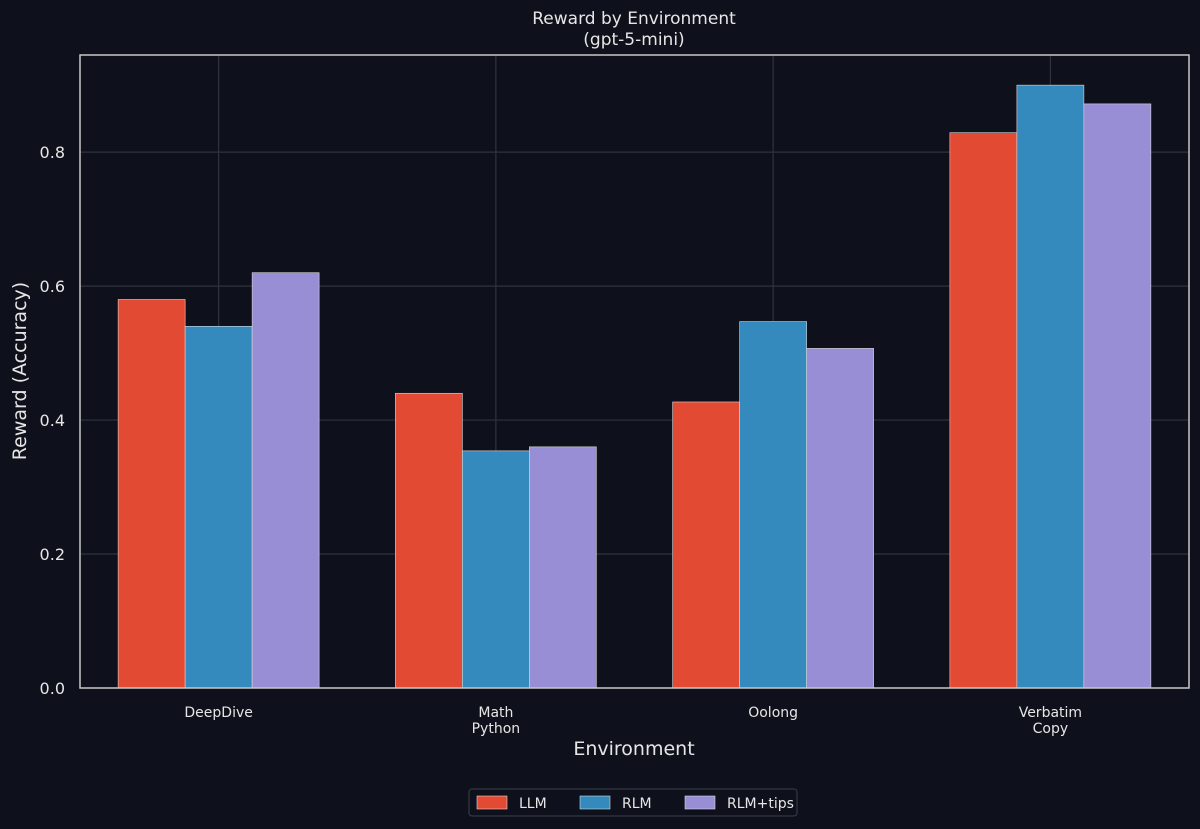 This screenshot has width=1200, height=829. I want to click on bar-rlm-math-python, so click(496, 569).